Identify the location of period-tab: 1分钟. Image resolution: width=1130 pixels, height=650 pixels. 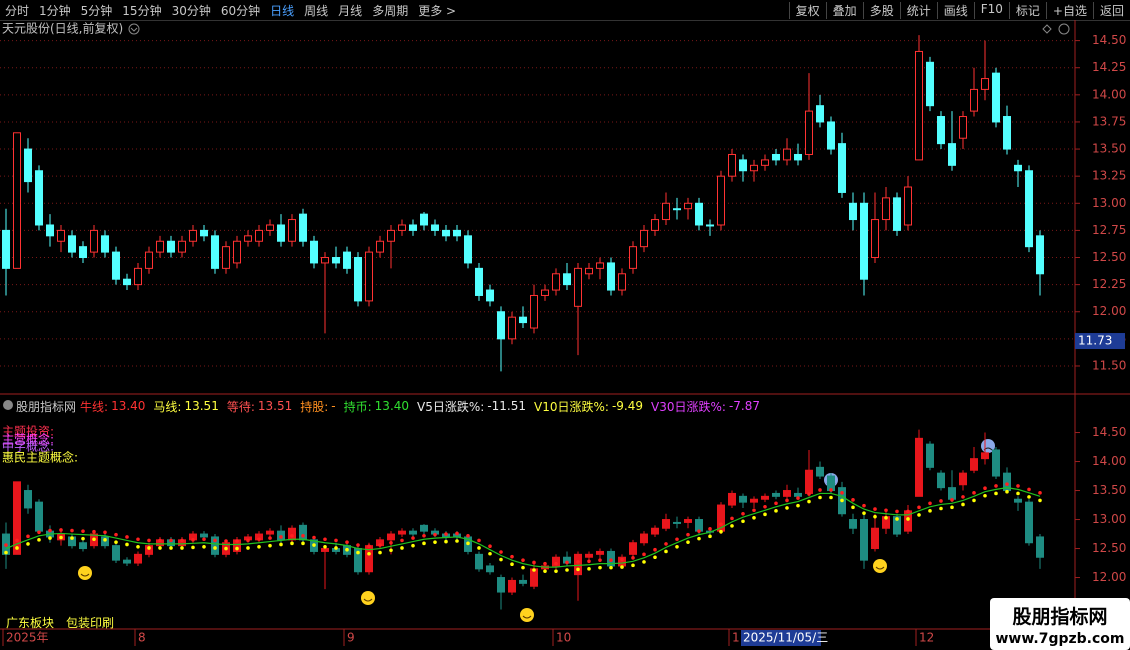
(55, 10).